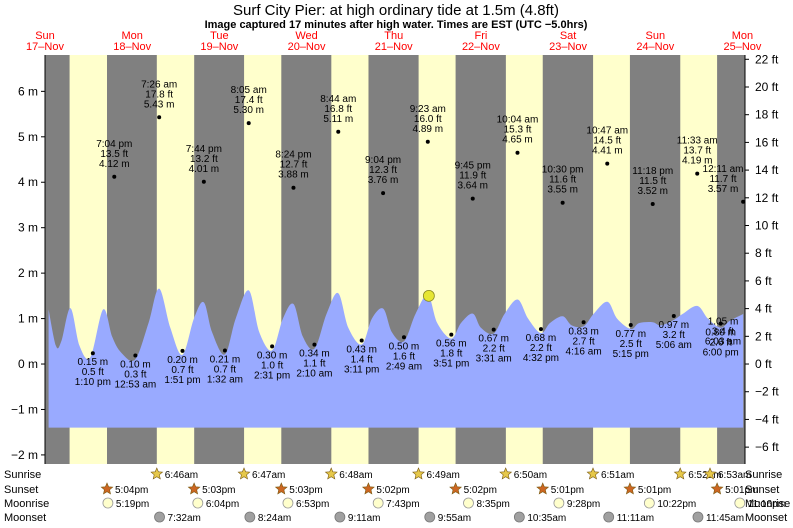 This screenshot has height=528, width=793. What do you see at coordinates (763, 364) in the screenshot?
I see `right-axis-tick-label: 0 ft` at bounding box center [763, 364].